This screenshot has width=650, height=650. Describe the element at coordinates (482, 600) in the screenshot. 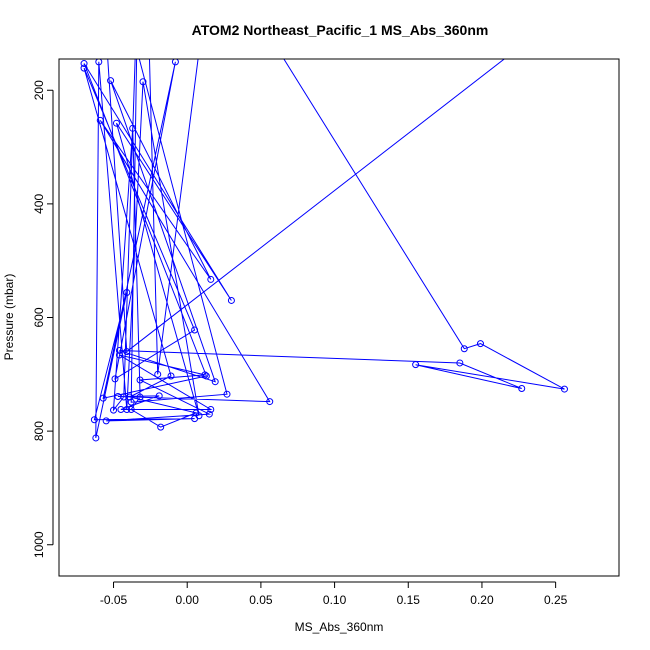

I see `x-tick-label: 0.20` at that location.